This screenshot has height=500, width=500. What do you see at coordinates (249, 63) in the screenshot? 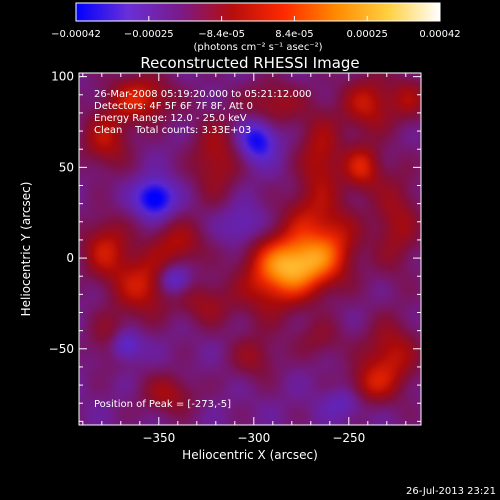
I see `plot-title: Reconstructed RHESSI Image` at bounding box center [249, 63].